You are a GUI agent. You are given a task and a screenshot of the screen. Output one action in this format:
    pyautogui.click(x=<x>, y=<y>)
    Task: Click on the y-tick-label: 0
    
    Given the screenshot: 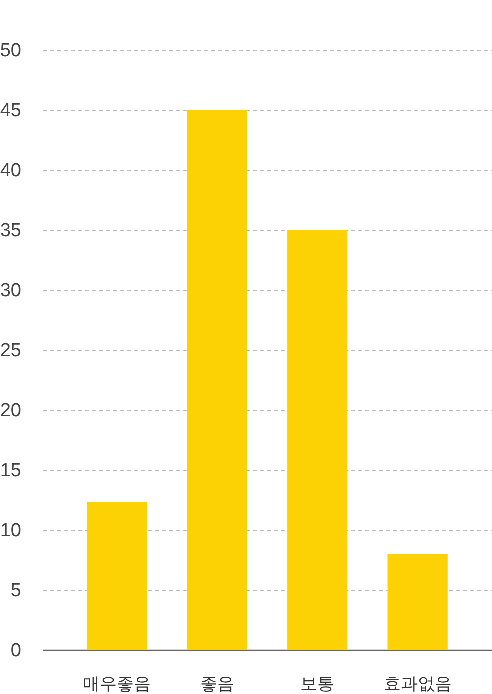 What is the action you would take?
    pyautogui.click(x=16, y=651)
    